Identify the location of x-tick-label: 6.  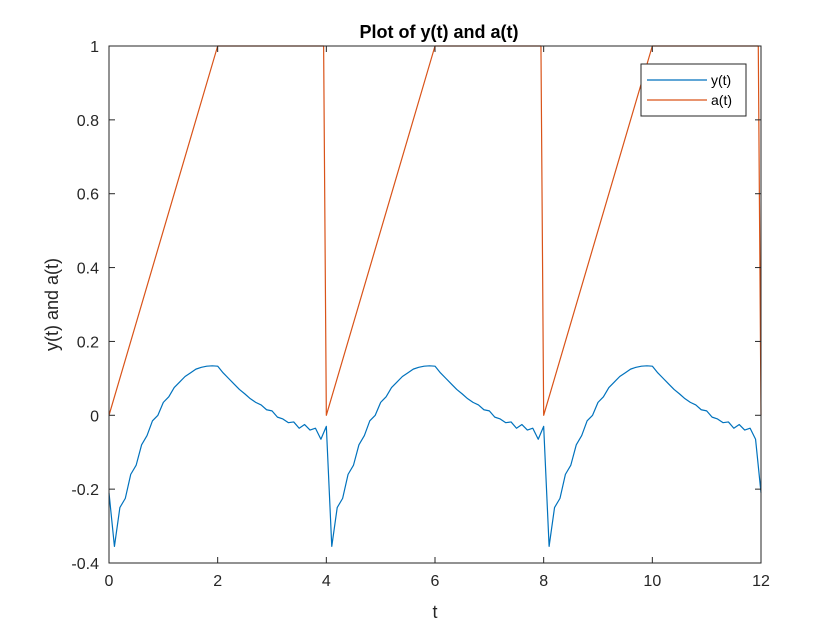
(435, 581).